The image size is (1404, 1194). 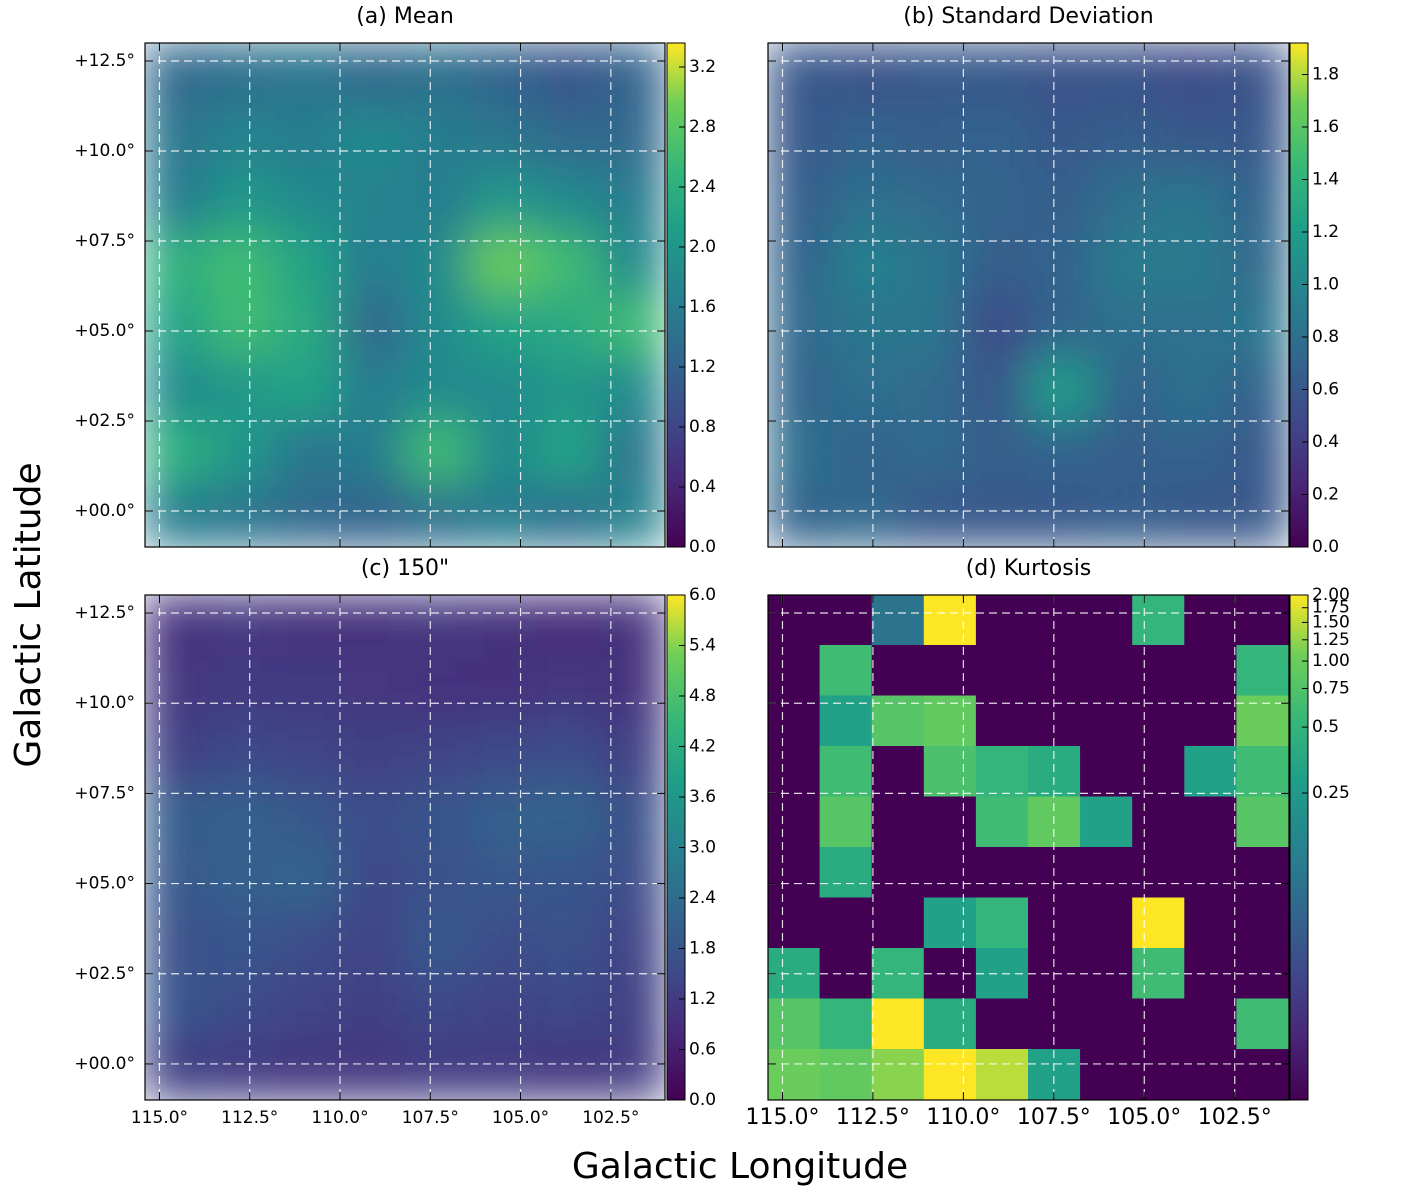 What do you see at coordinates (104, 241) in the screenshot?
I see `y-tick-label: +07.5°` at bounding box center [104, 241].